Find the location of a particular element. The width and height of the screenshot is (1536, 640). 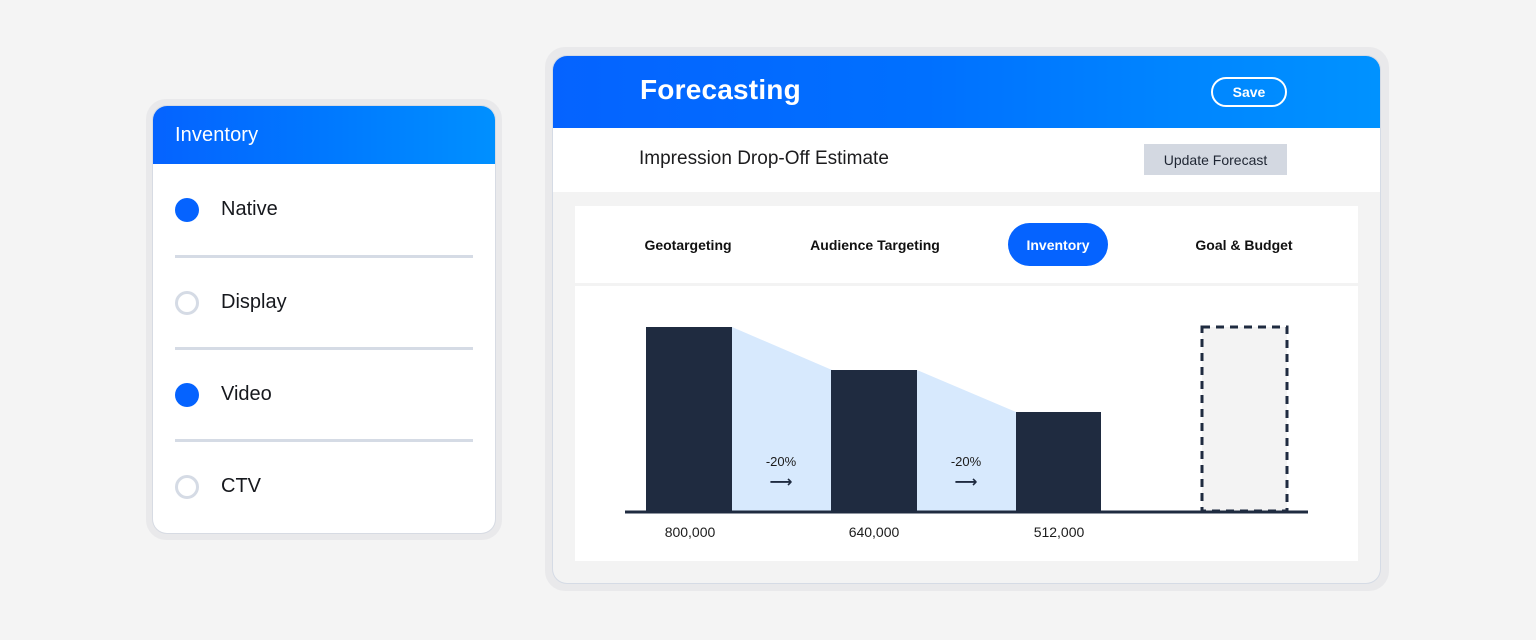

tab-inventory: Inventory is located at coordinates (1058, 244).